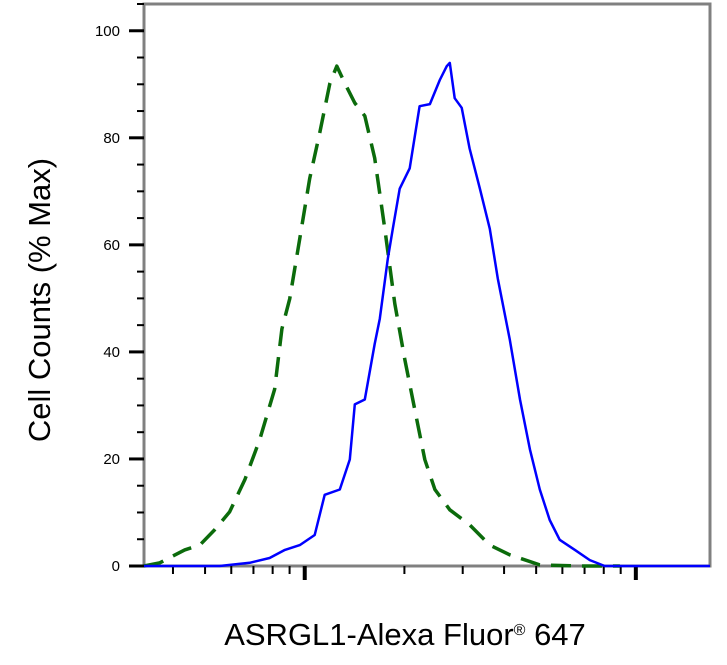 This screenshot has height=665, width=727. I want to click on x-axis, so click(404, 573).